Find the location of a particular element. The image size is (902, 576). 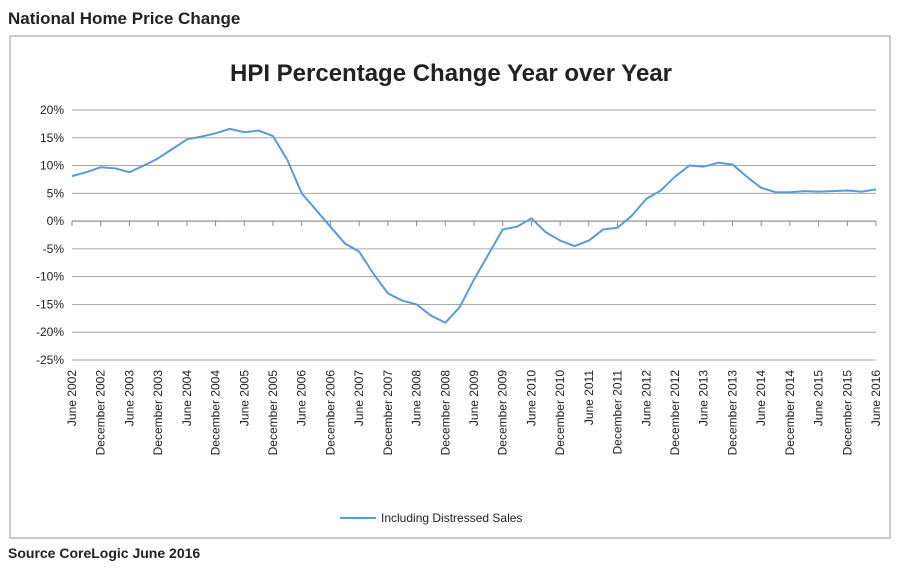

y-tick-label: 15% is located at coordinates (52, 138).